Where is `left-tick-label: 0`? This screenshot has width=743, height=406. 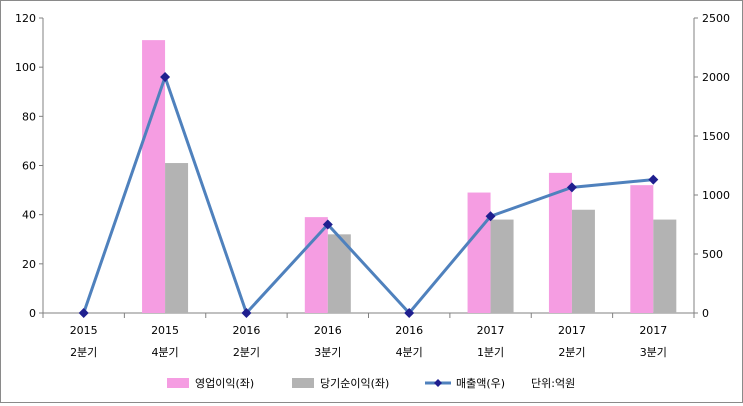 left-tick-label: 0 is located at coordinates (32, 313).